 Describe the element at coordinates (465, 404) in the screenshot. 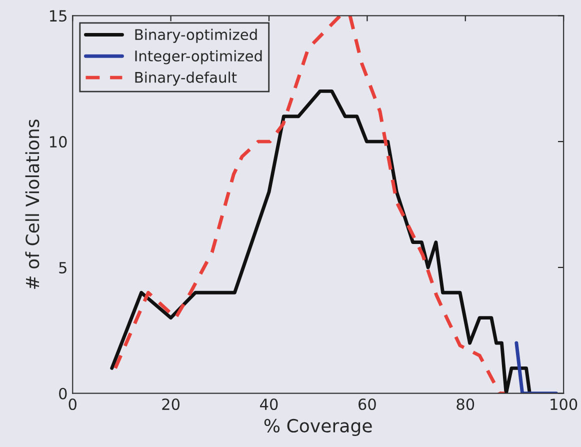

I see `x-tick-label: 80` at that location.